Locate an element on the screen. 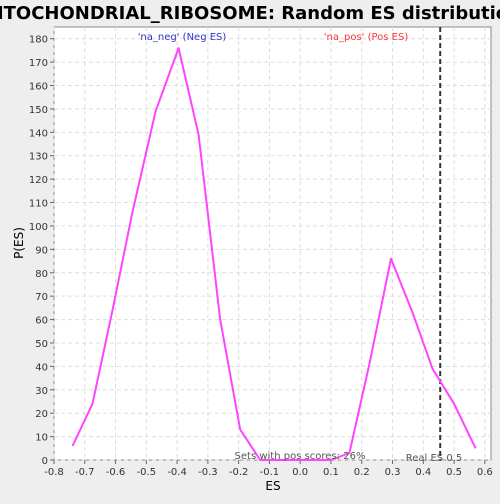 The image size is (500, 504). x-tick-label: -0.2 is located at coordinates (239, 472).